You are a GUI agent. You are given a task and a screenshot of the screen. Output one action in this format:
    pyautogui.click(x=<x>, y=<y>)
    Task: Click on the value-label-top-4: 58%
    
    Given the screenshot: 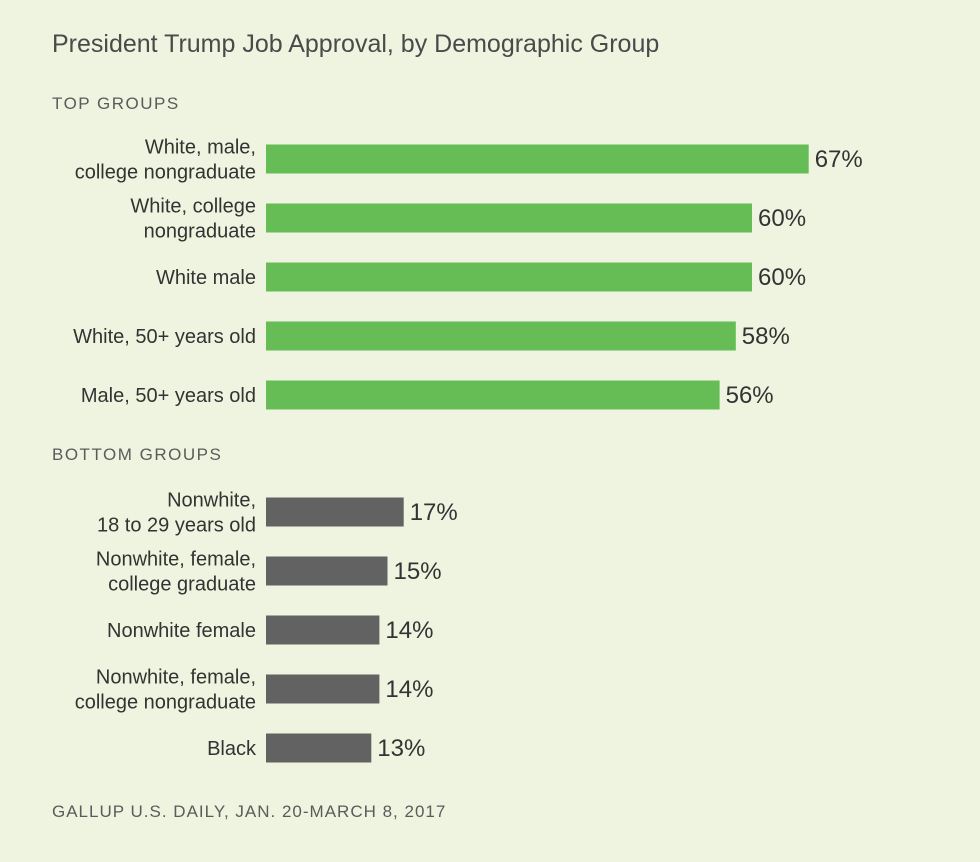 What is the action you would take?
    pyautogui.click(x=766, y=336)
    